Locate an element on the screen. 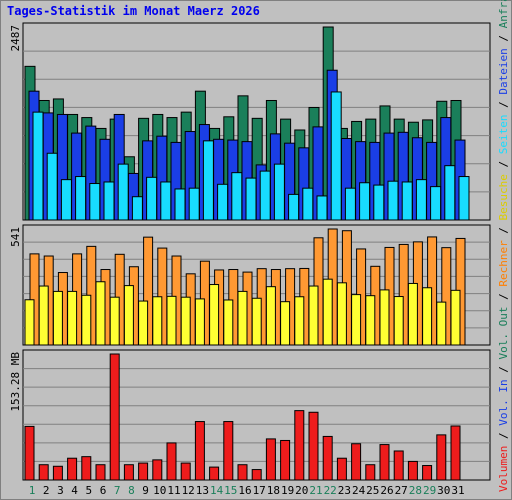 This screenshot has width=512, height=500. legend-part-14: Anfragen is located at coordinates (503, 14).